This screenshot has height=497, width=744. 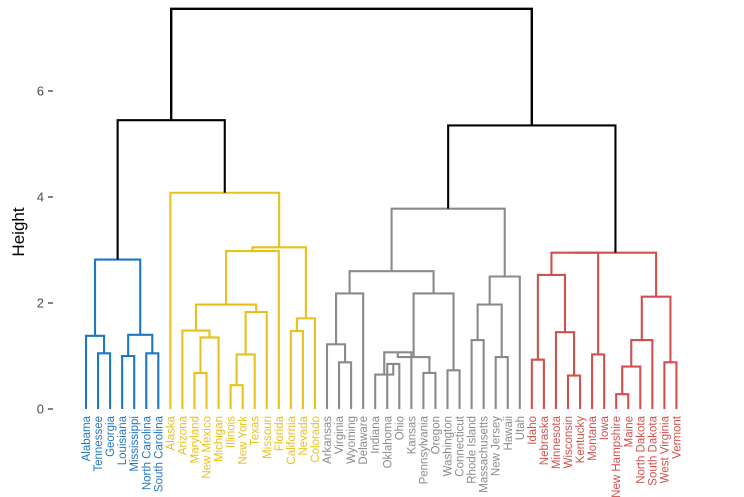 I want to click on y-tick-label: 6, so click(x=40, y=91).